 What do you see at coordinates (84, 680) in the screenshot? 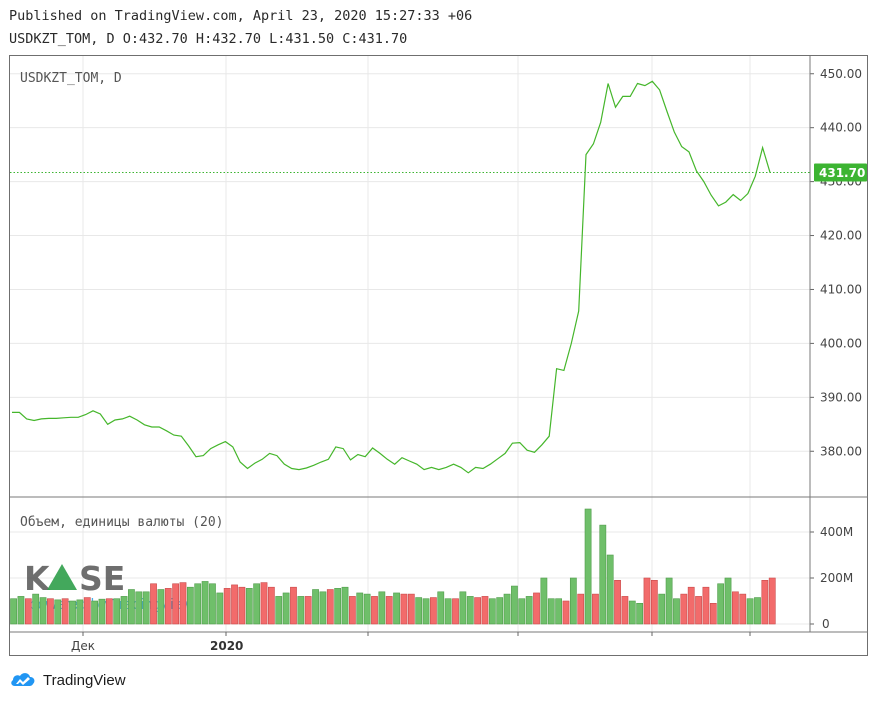
I see `tradingview-brand-text: TradingView` at bounding box center [84, 680].